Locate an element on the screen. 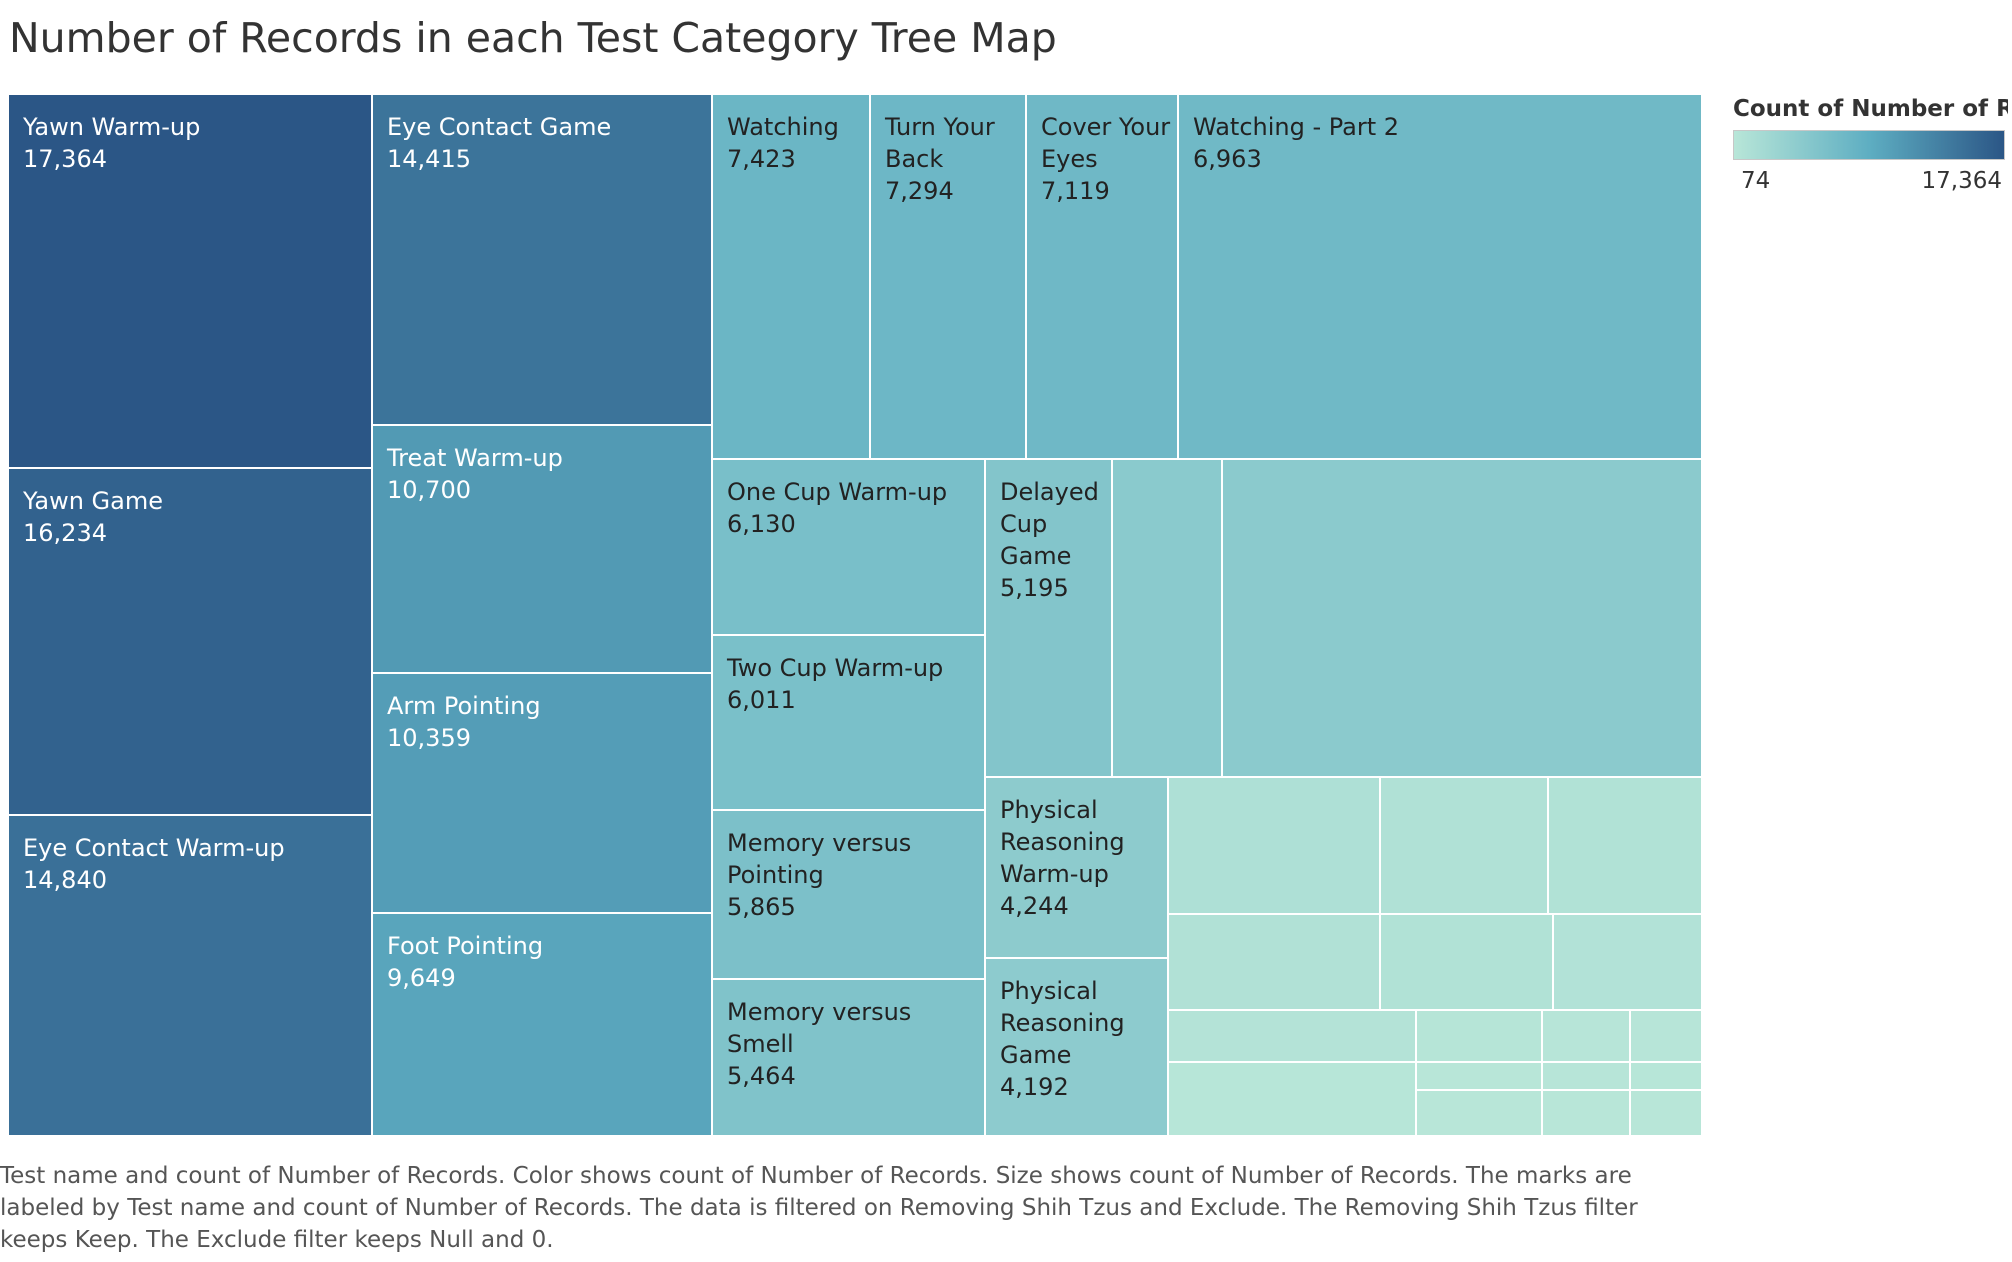 This screenshot has height=1262, width=2012. legend-gradient-bar is located at coordinates (1869, 145).